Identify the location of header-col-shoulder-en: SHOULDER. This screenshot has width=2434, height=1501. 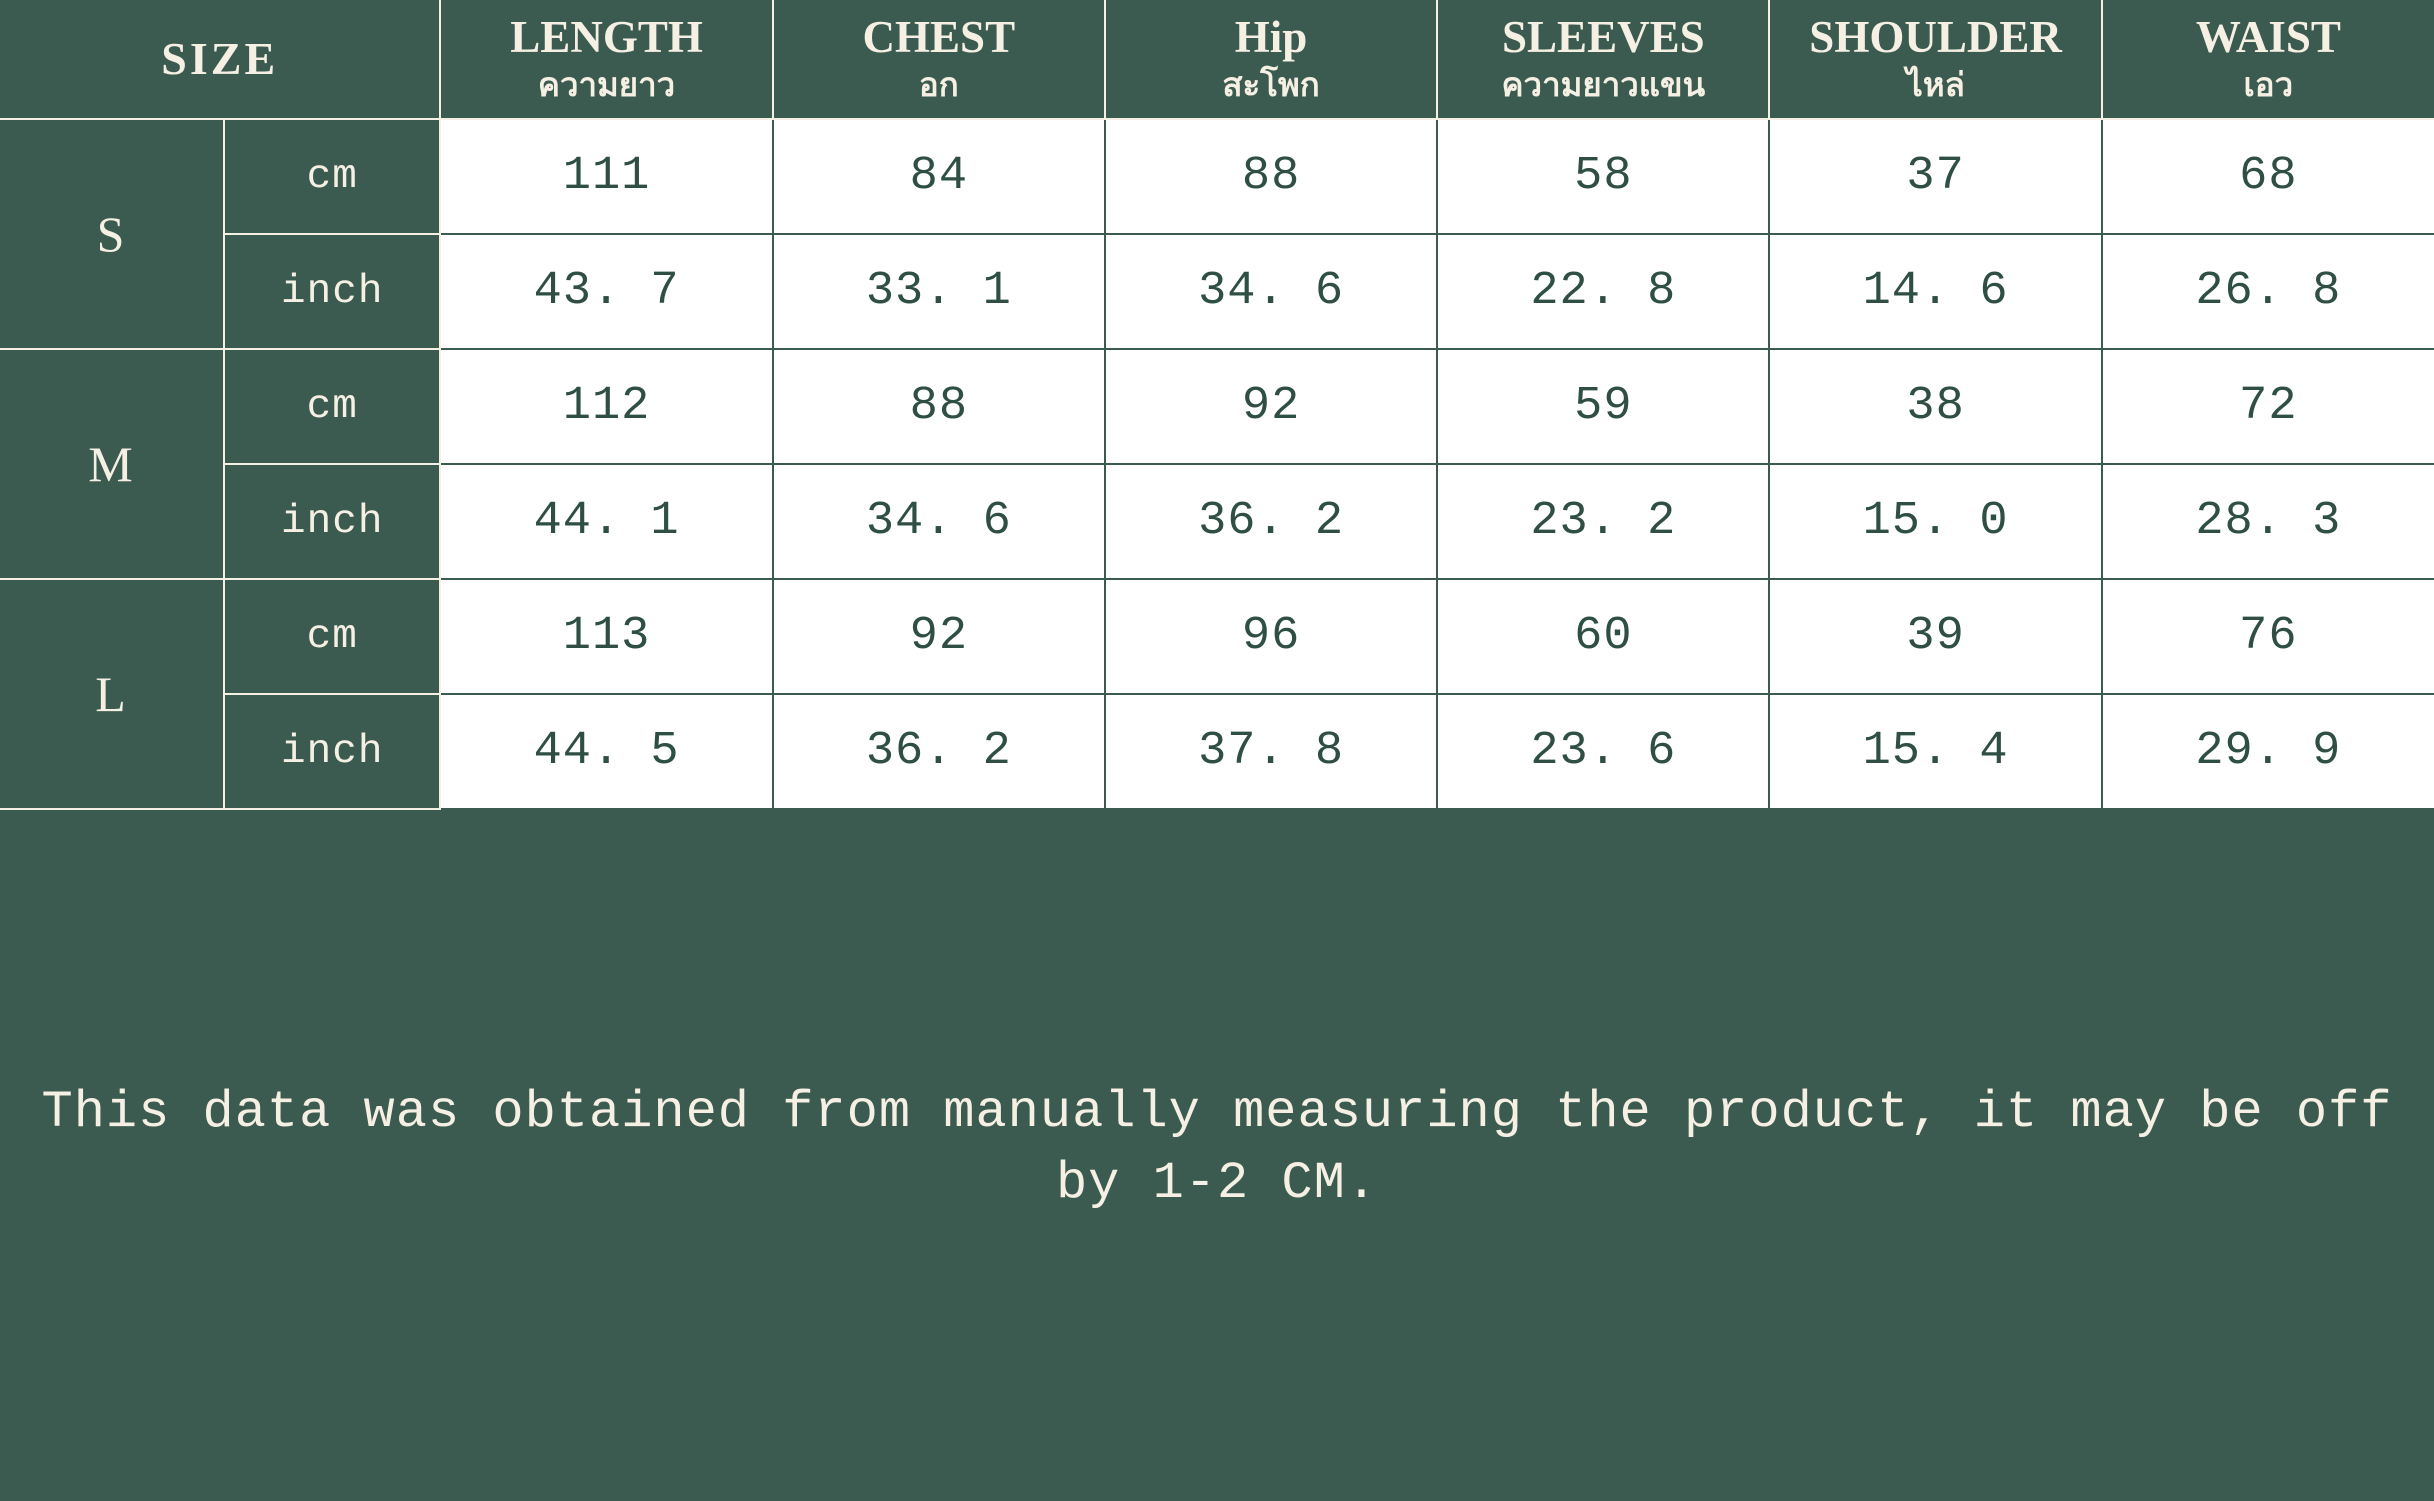
(1935, 36).